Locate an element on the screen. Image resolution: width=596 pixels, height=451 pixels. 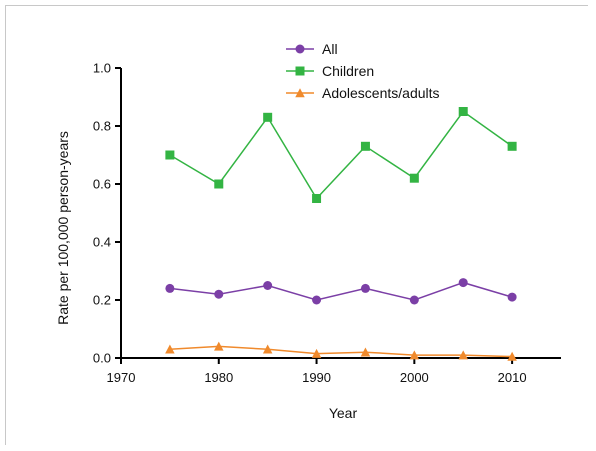
x-tick-label: 1990 is located at coordinates (316, 377).